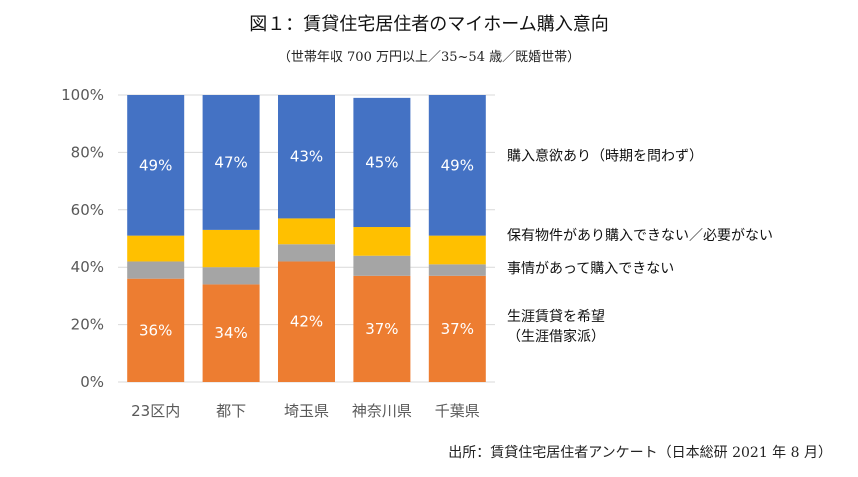 The image size is (858, 477). Describe the element at coordinates (155, 411) in the screenshot. I see `x-tick-label: 23区内` at that location.